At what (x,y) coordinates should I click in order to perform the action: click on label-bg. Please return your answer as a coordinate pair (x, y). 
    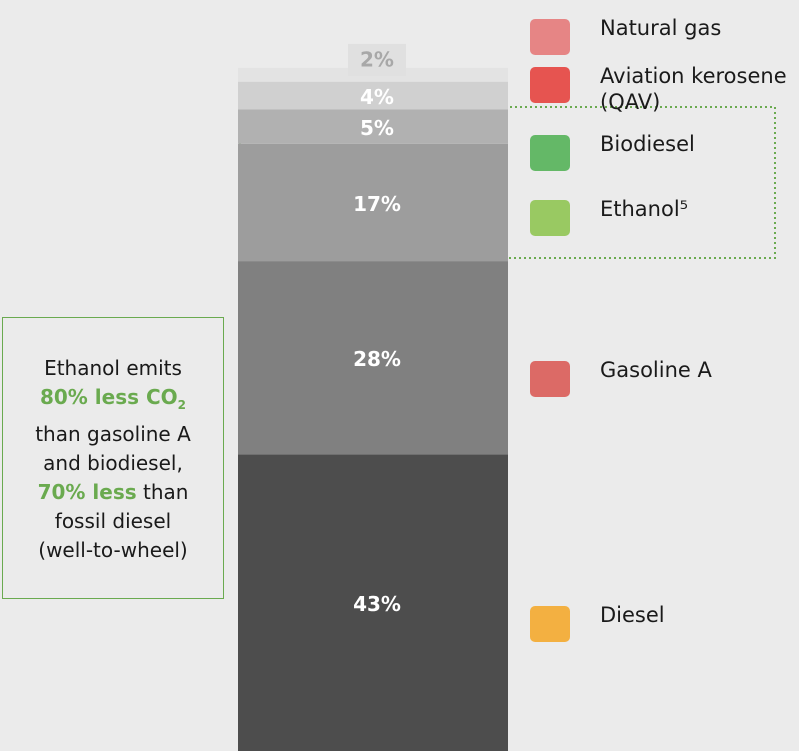
    Looking at the image, I should click on (377, 59).